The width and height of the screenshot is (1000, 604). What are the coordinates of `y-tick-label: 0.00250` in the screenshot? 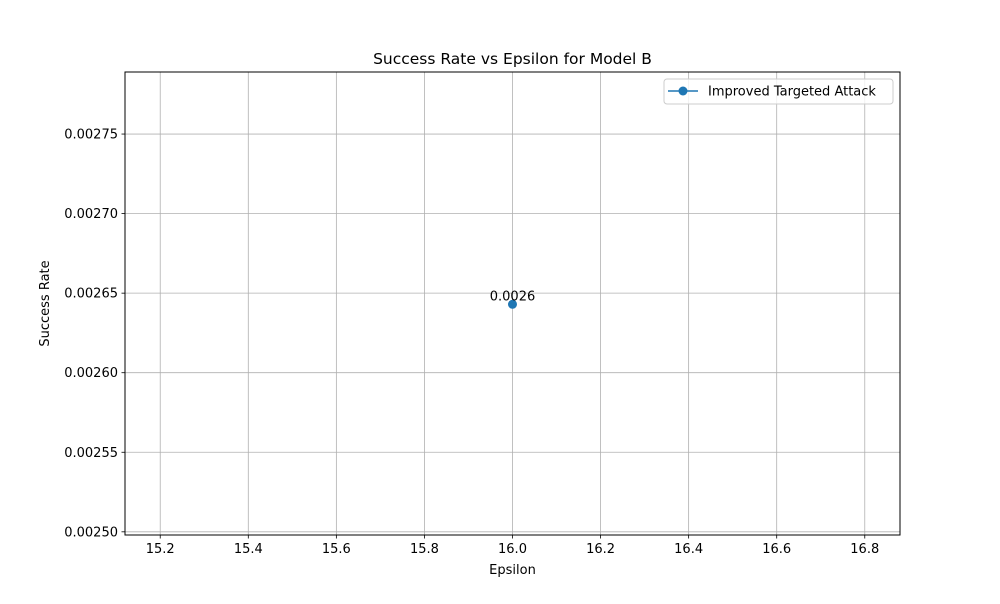 It's located at (91, 532).